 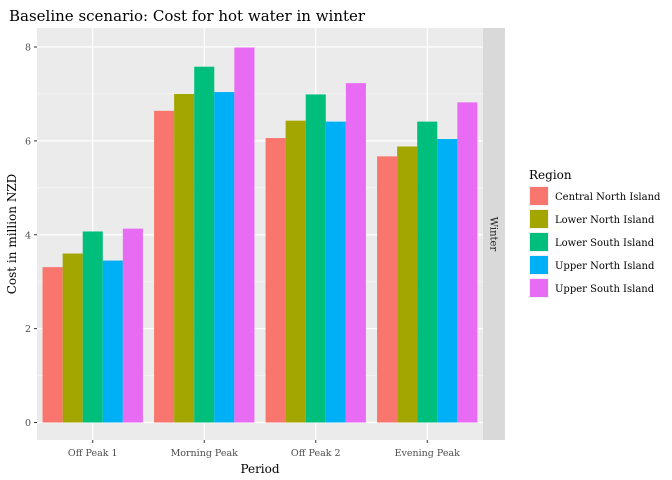 What do you see at coordinates (259, 469) in the screenshot?
I see `x-axis-title: Period` at bounding box center [259, 469].